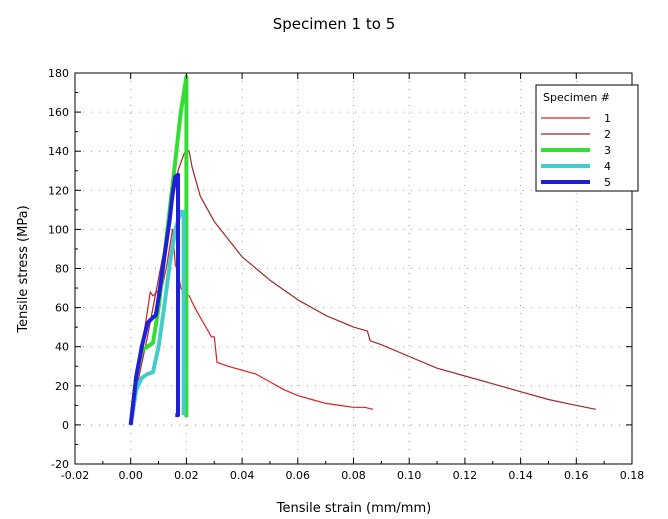 This screenshot has width=668, height=519. What do you see at coordinates (353, 475) in the screenshot?
I see `x-tick-label: 0.08` at bounding box center [353, 475].